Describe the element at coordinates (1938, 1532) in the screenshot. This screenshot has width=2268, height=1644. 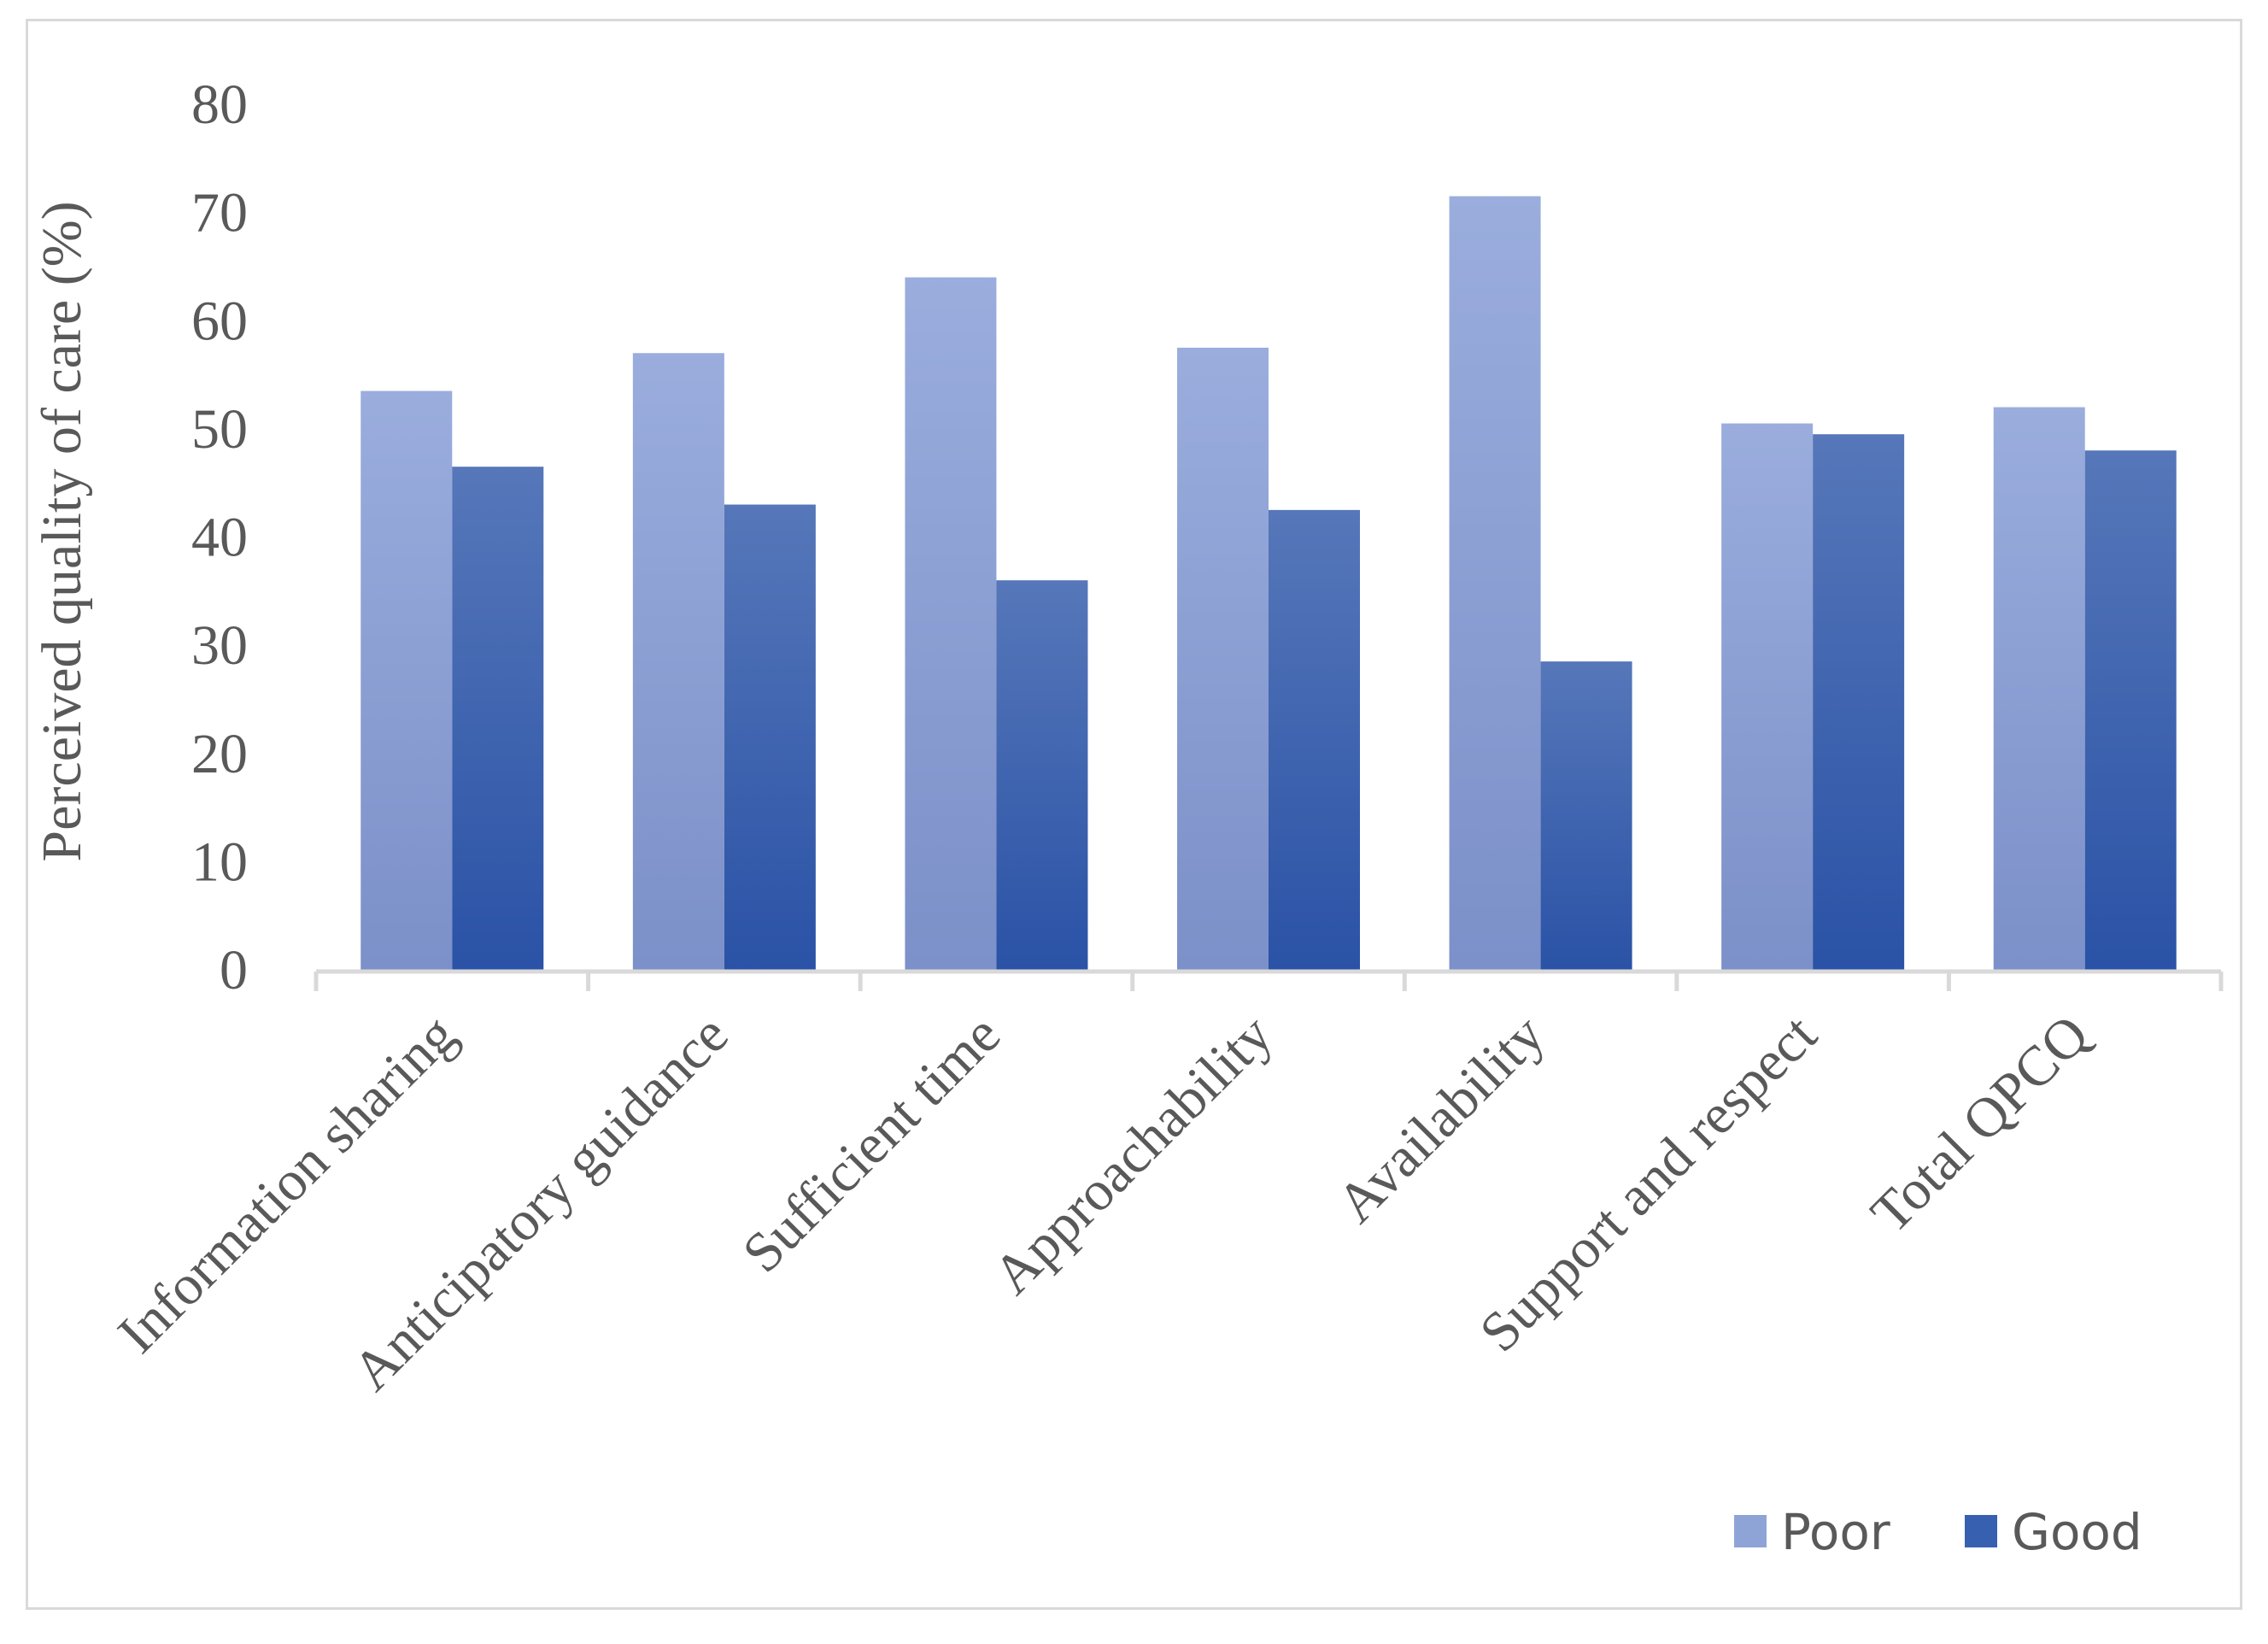
I see `legend: Poor Good` at that location.